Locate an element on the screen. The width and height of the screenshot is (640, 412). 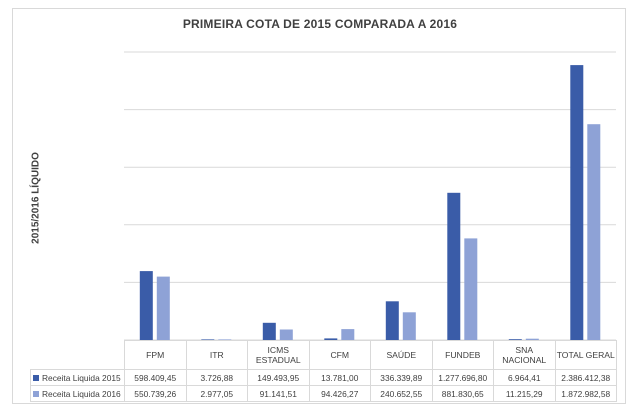
data-label: 1.277.696,80 is located at coordinates (462, 377).